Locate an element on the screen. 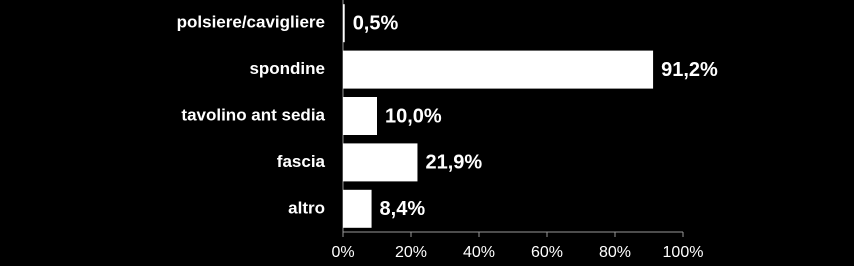  x-tick-label: 40% is located at coordinates (479, 252).